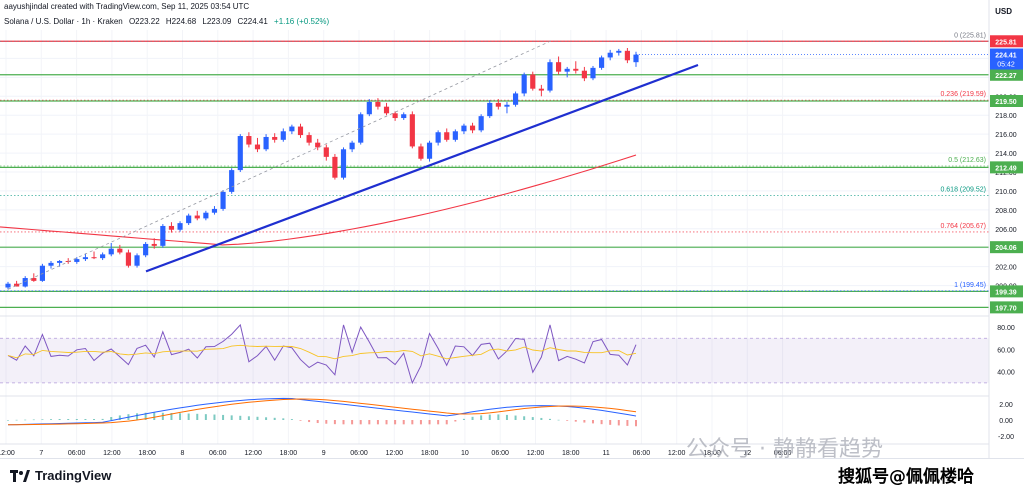 The height and width of the screenshot is (498, 1024). What do you see at coordinates (1006, 268) in the screenshot?
I see `price-tick-label: 202.00` at bounding box center [1006, 268].